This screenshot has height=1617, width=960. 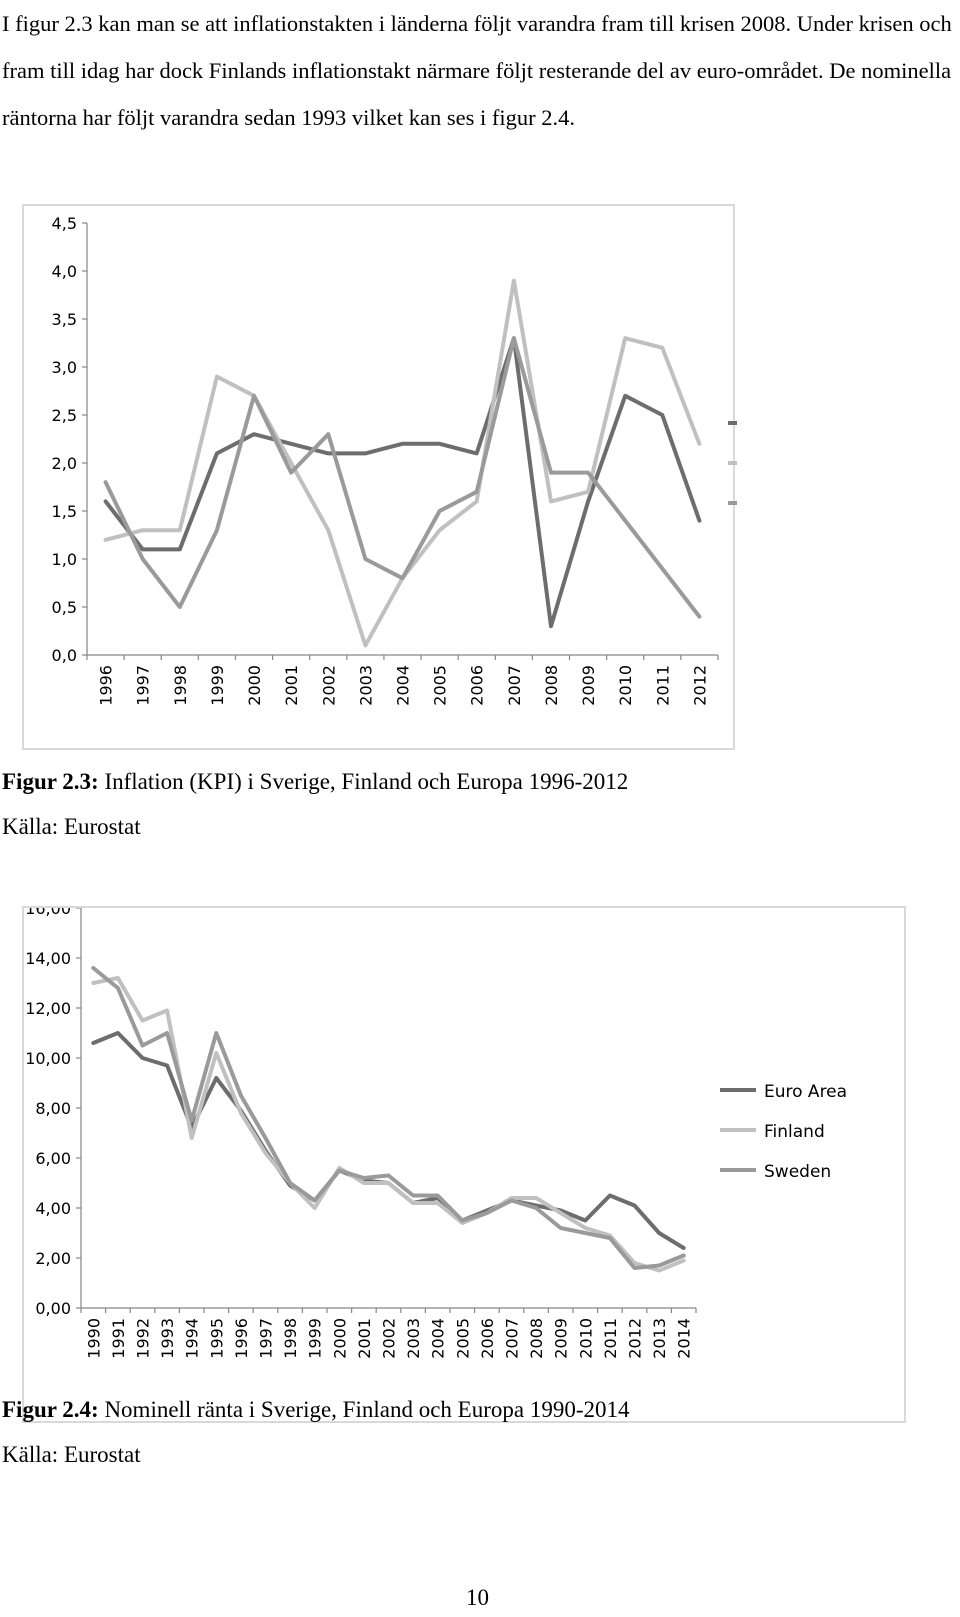 What do you see at coordinates (797, 1172) in the screenshot?
I see `legend-label: Sweden` at bounding box center [797, 1172].